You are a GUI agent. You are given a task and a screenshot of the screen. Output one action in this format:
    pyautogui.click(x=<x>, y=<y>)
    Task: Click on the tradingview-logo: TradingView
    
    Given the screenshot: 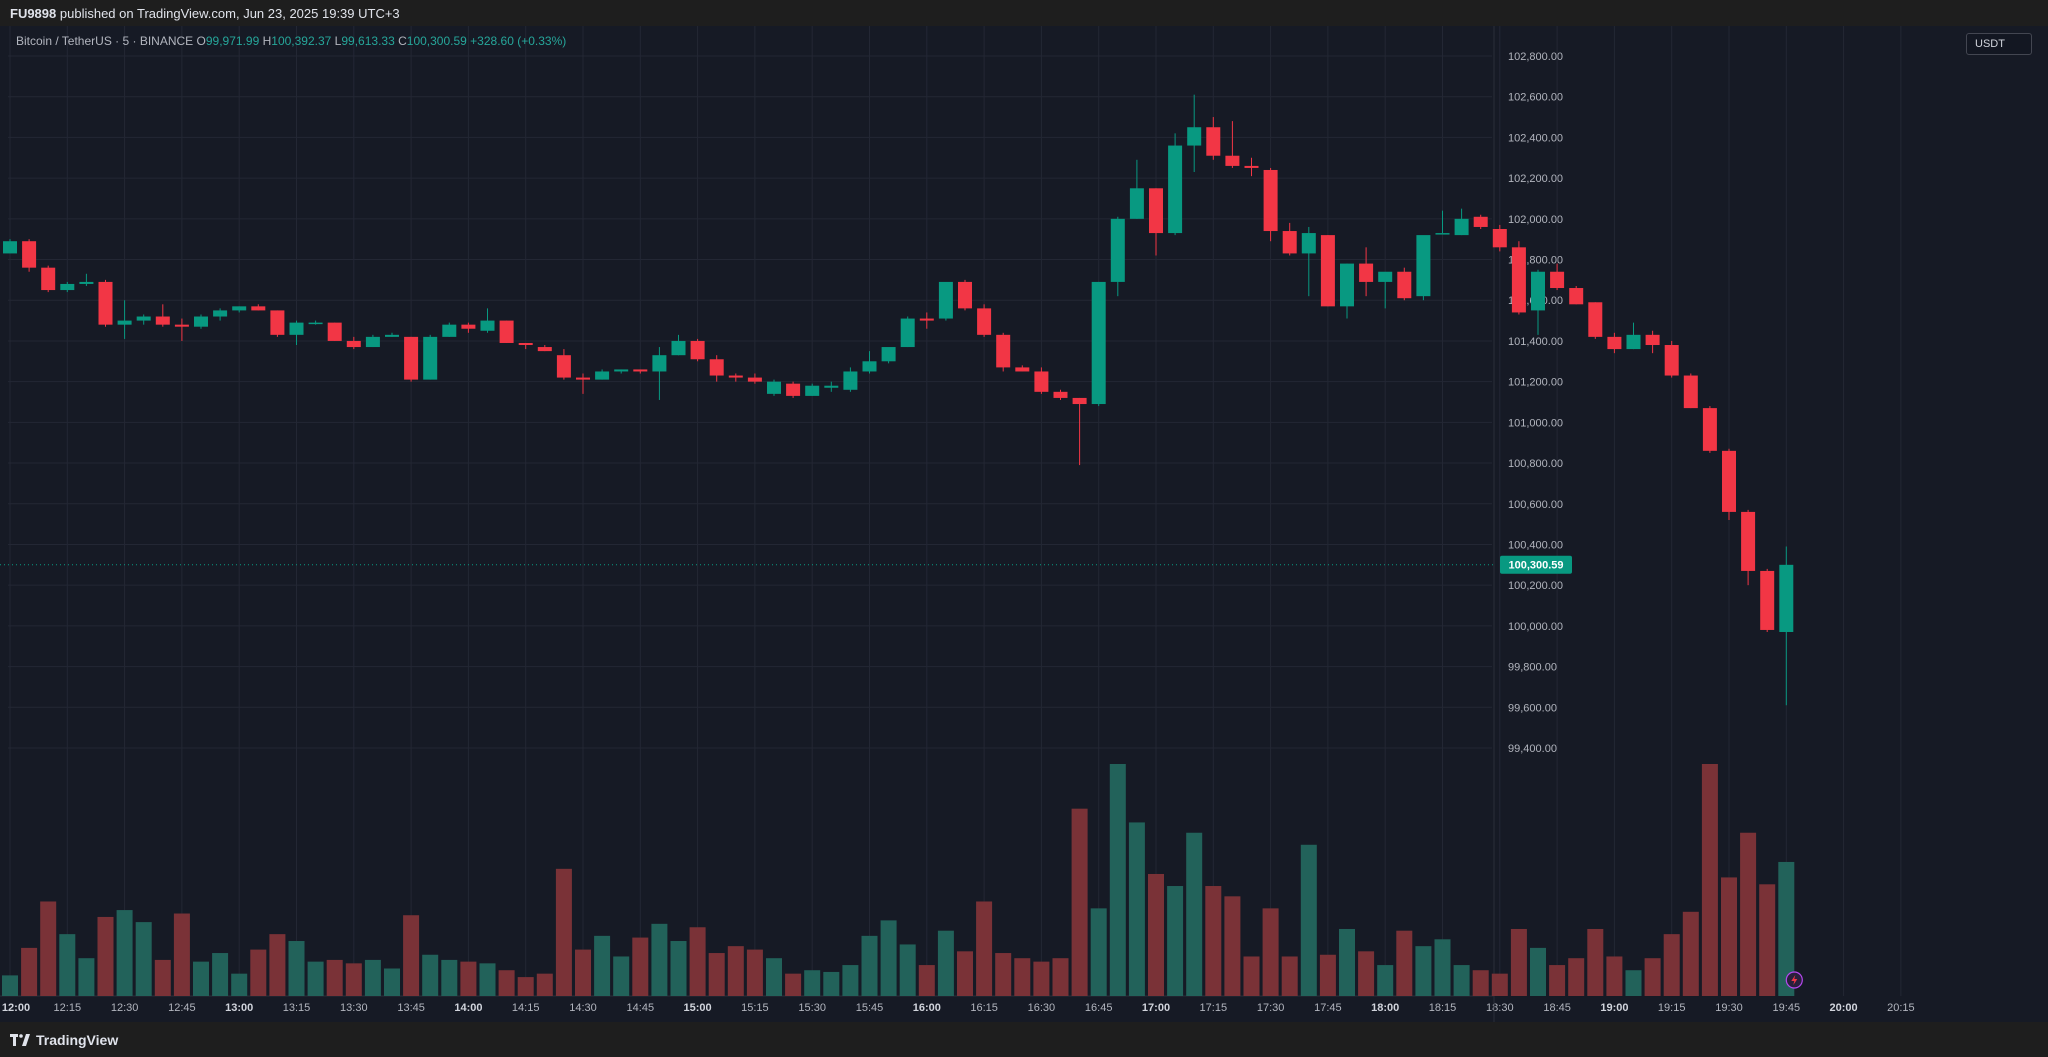 What is the action you would take?
    pyautogui.click(x=64, y=1040)
    